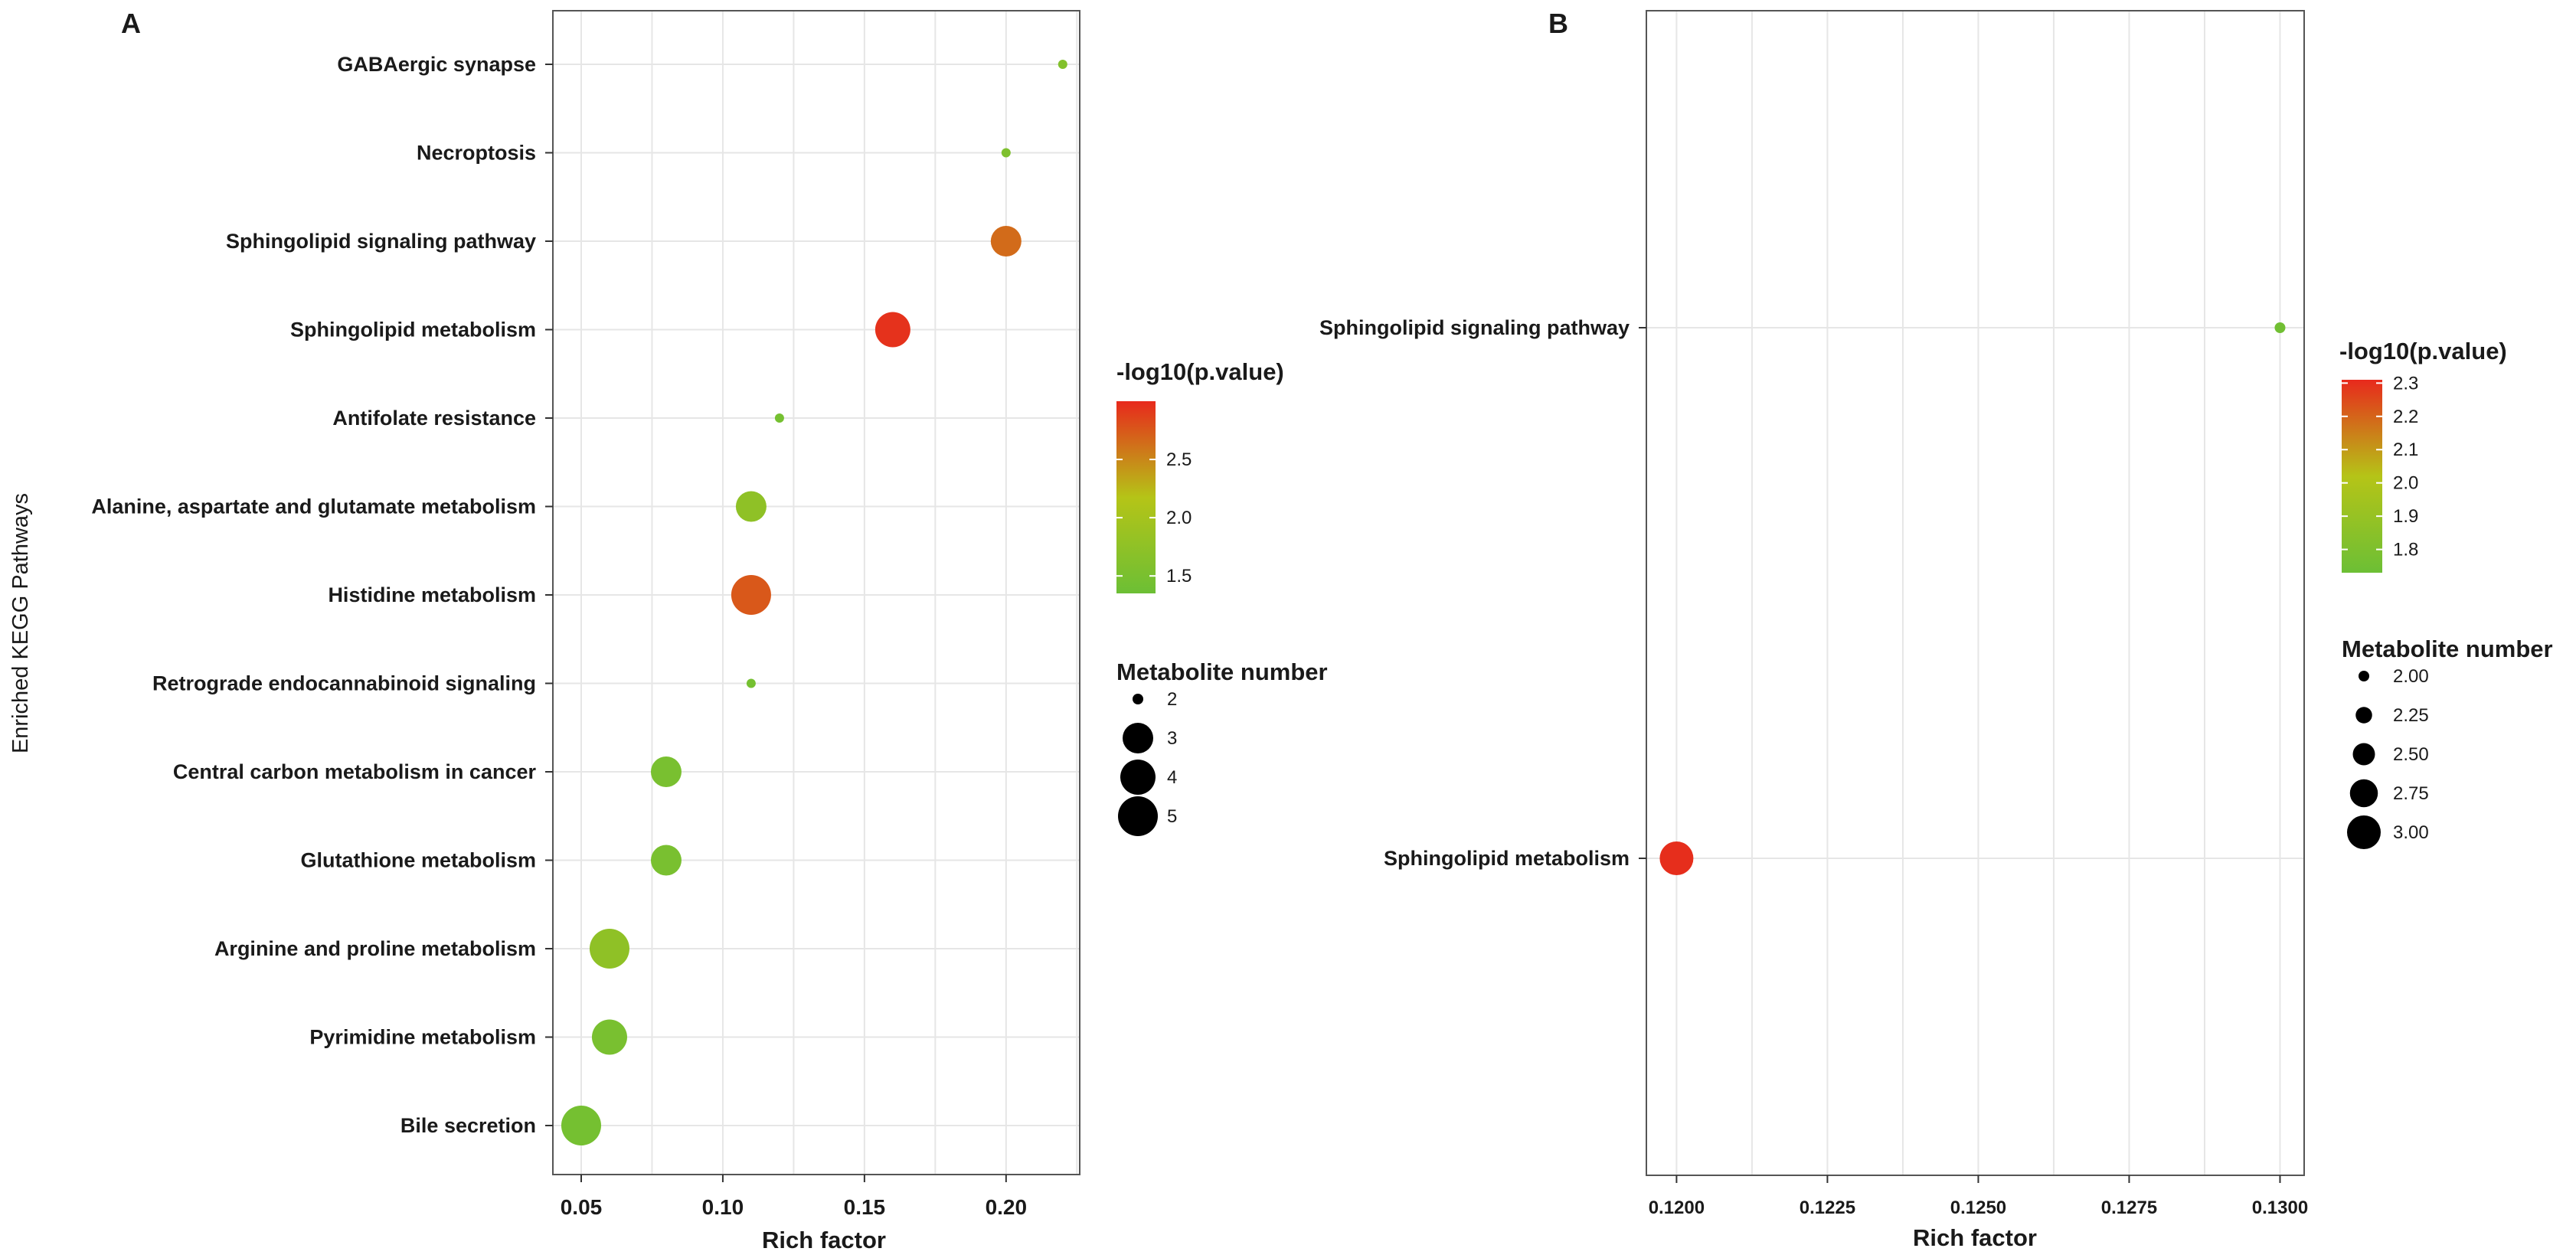 The width and height of the screenshot is (2576, 1258). I want to click on panel-b-category-label: Sphingolipid signaling pathway, so click(1474, 327).